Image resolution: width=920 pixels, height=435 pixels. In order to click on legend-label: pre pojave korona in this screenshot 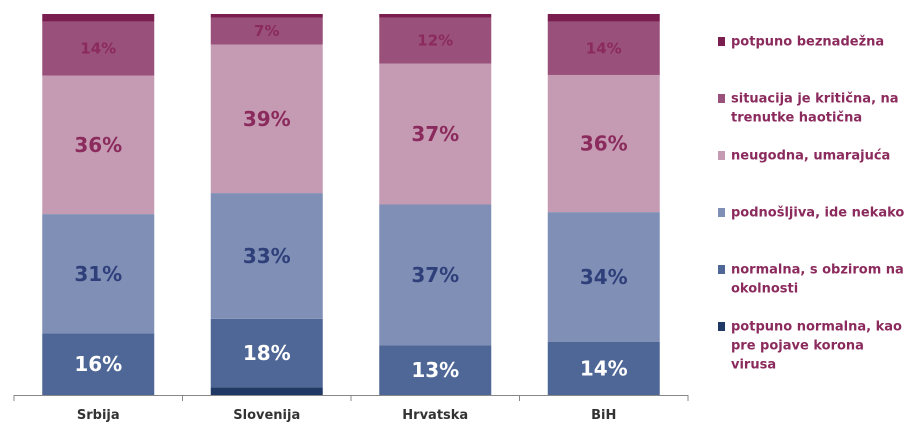, I will do `click(797, 346)`.